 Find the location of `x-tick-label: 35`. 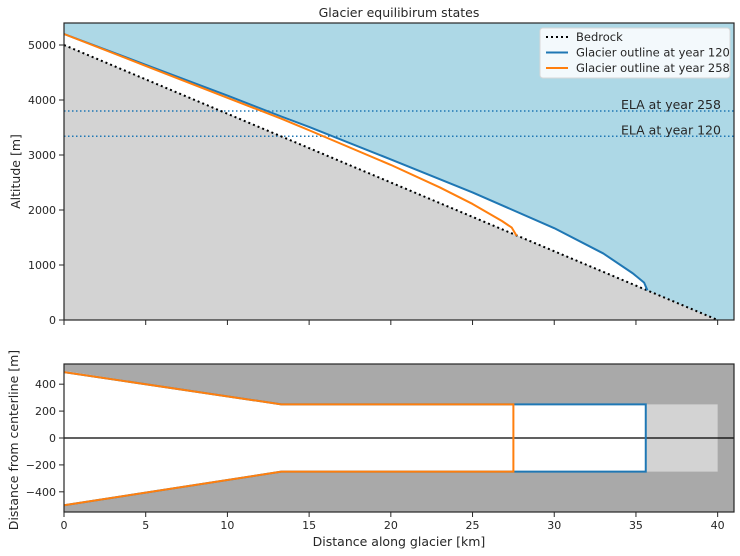

x-tick-label: 35 is located at coordinates (636, 525).